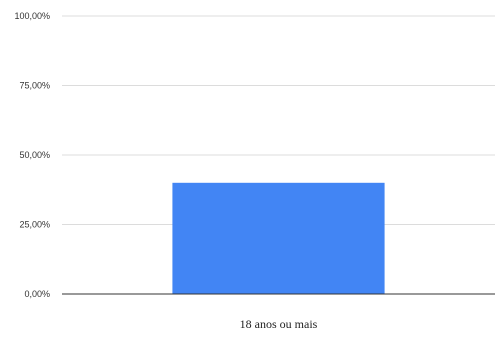 This screenshot has height=338, width=500. I want to click on x-category-label: 18 anos ou mais, so click(279, 324).